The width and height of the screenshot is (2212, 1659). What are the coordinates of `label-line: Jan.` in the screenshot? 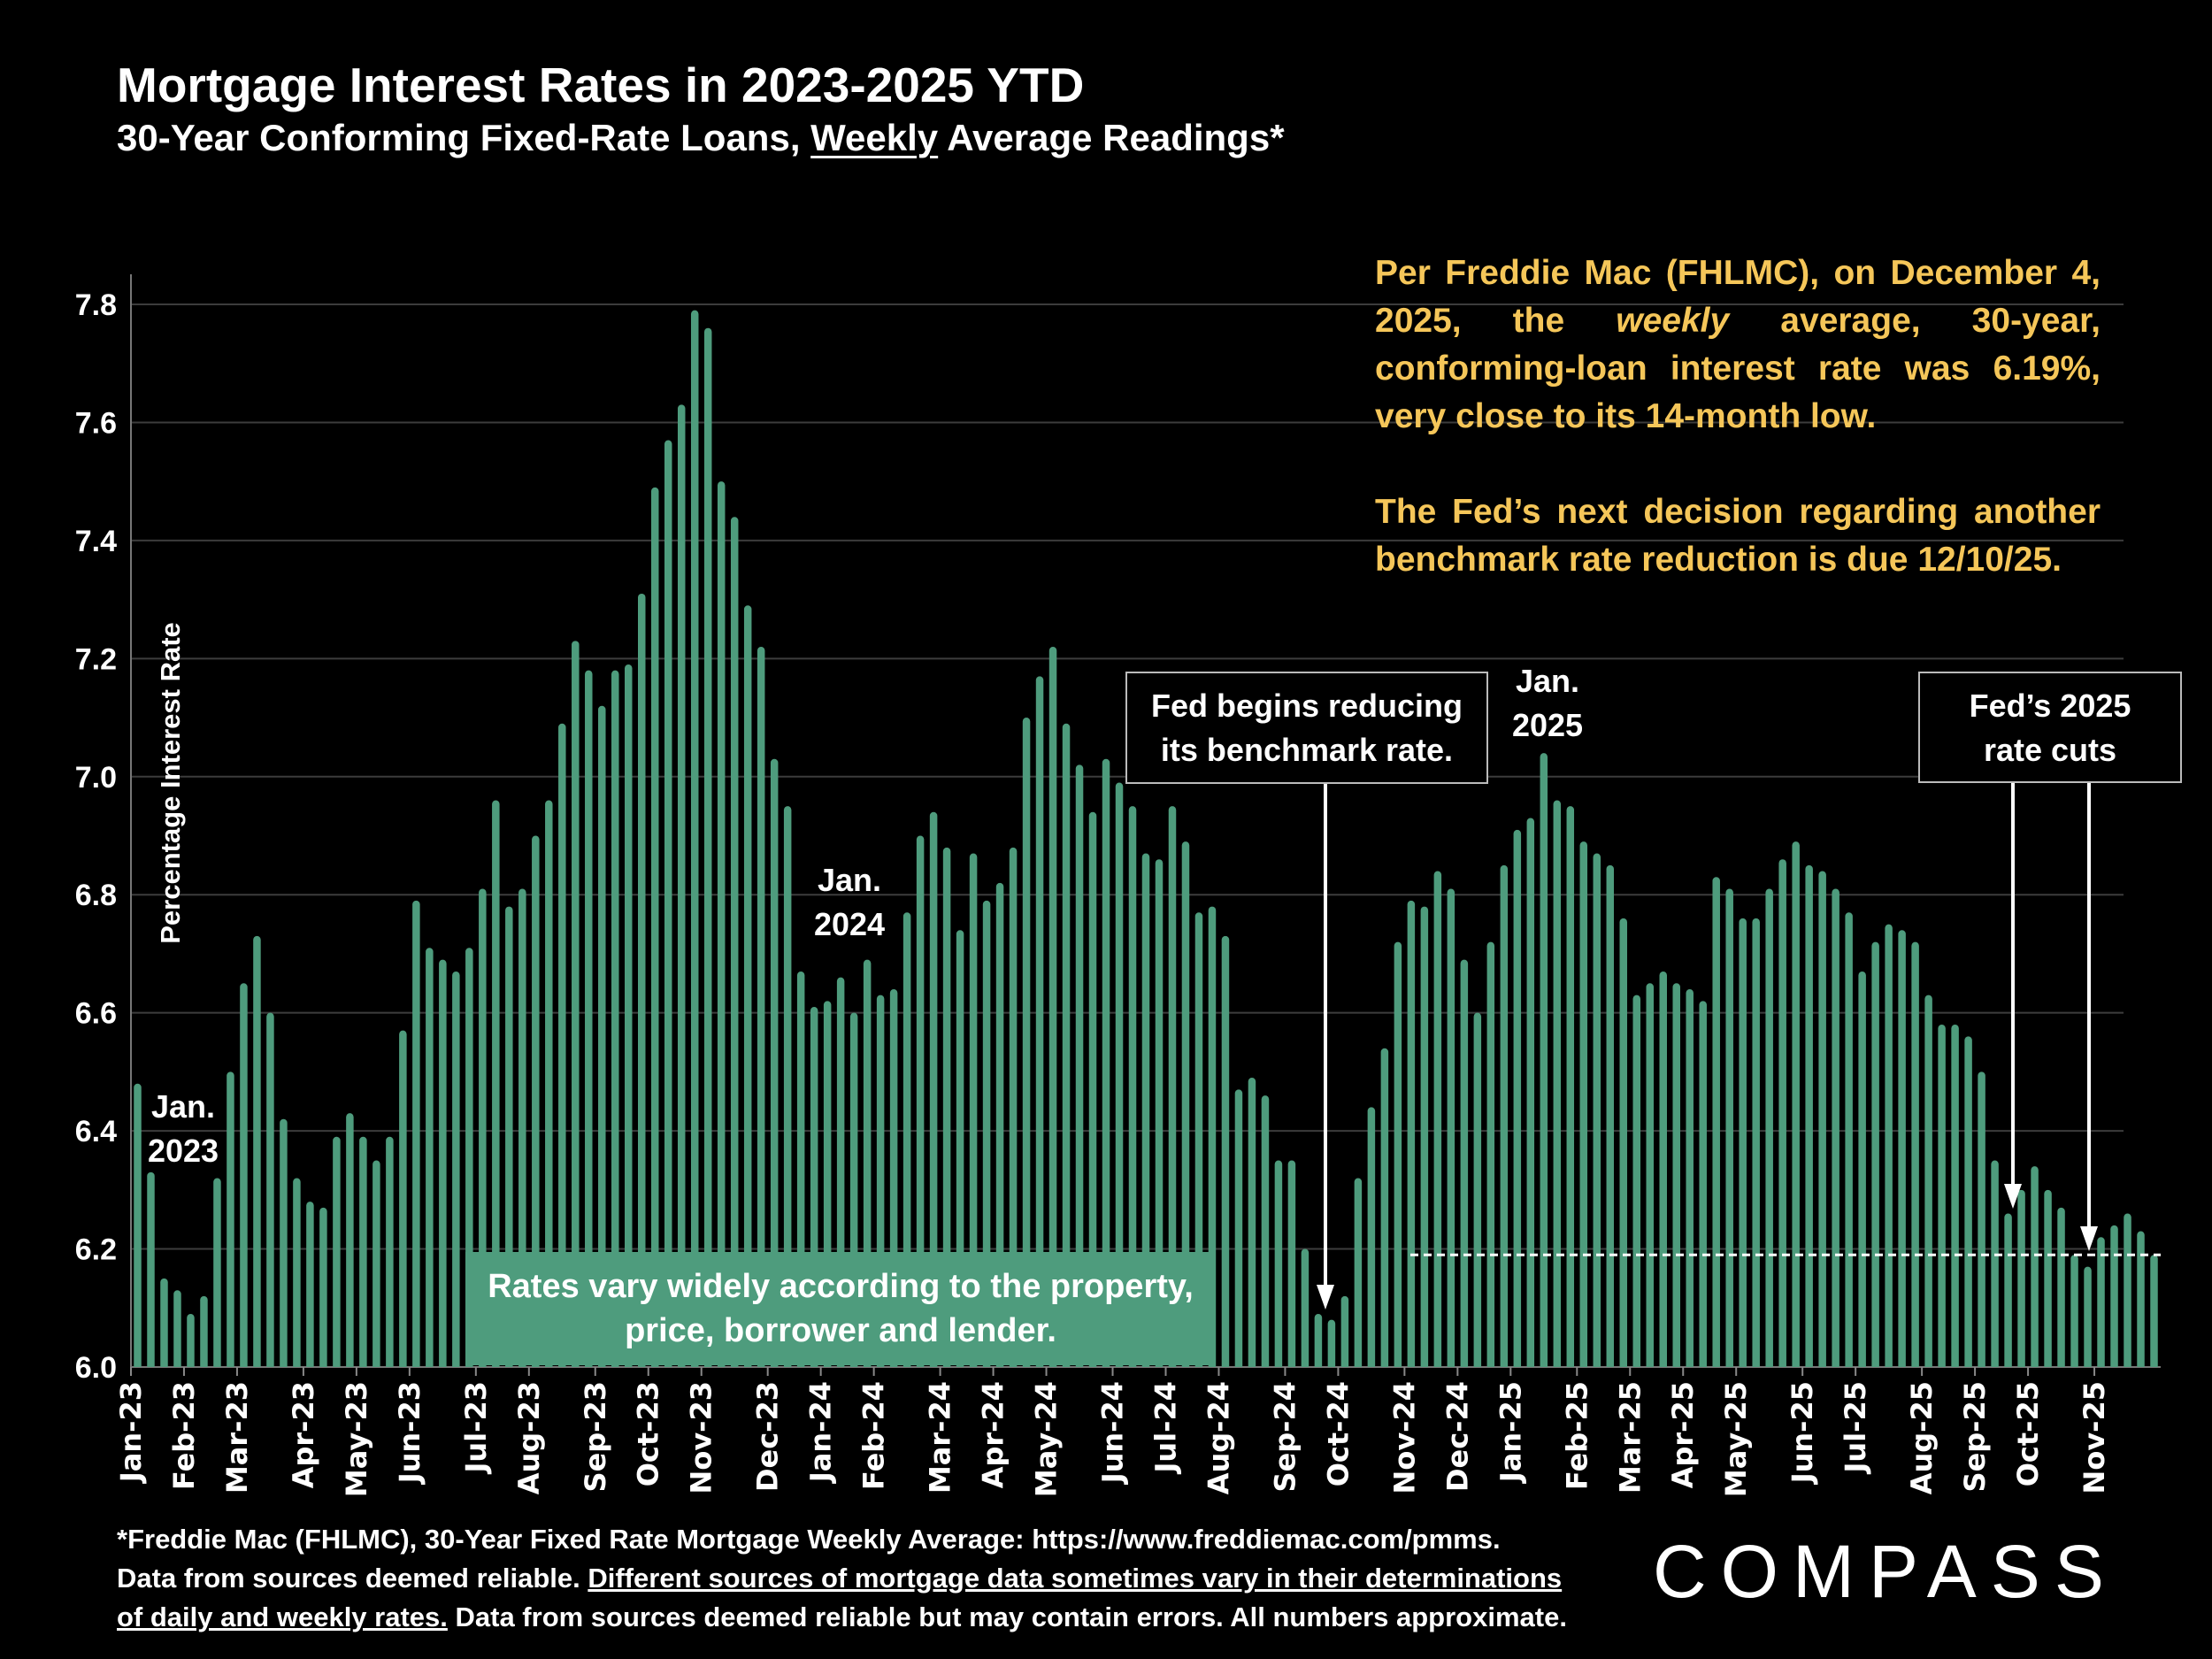 It's located at (850, 880).